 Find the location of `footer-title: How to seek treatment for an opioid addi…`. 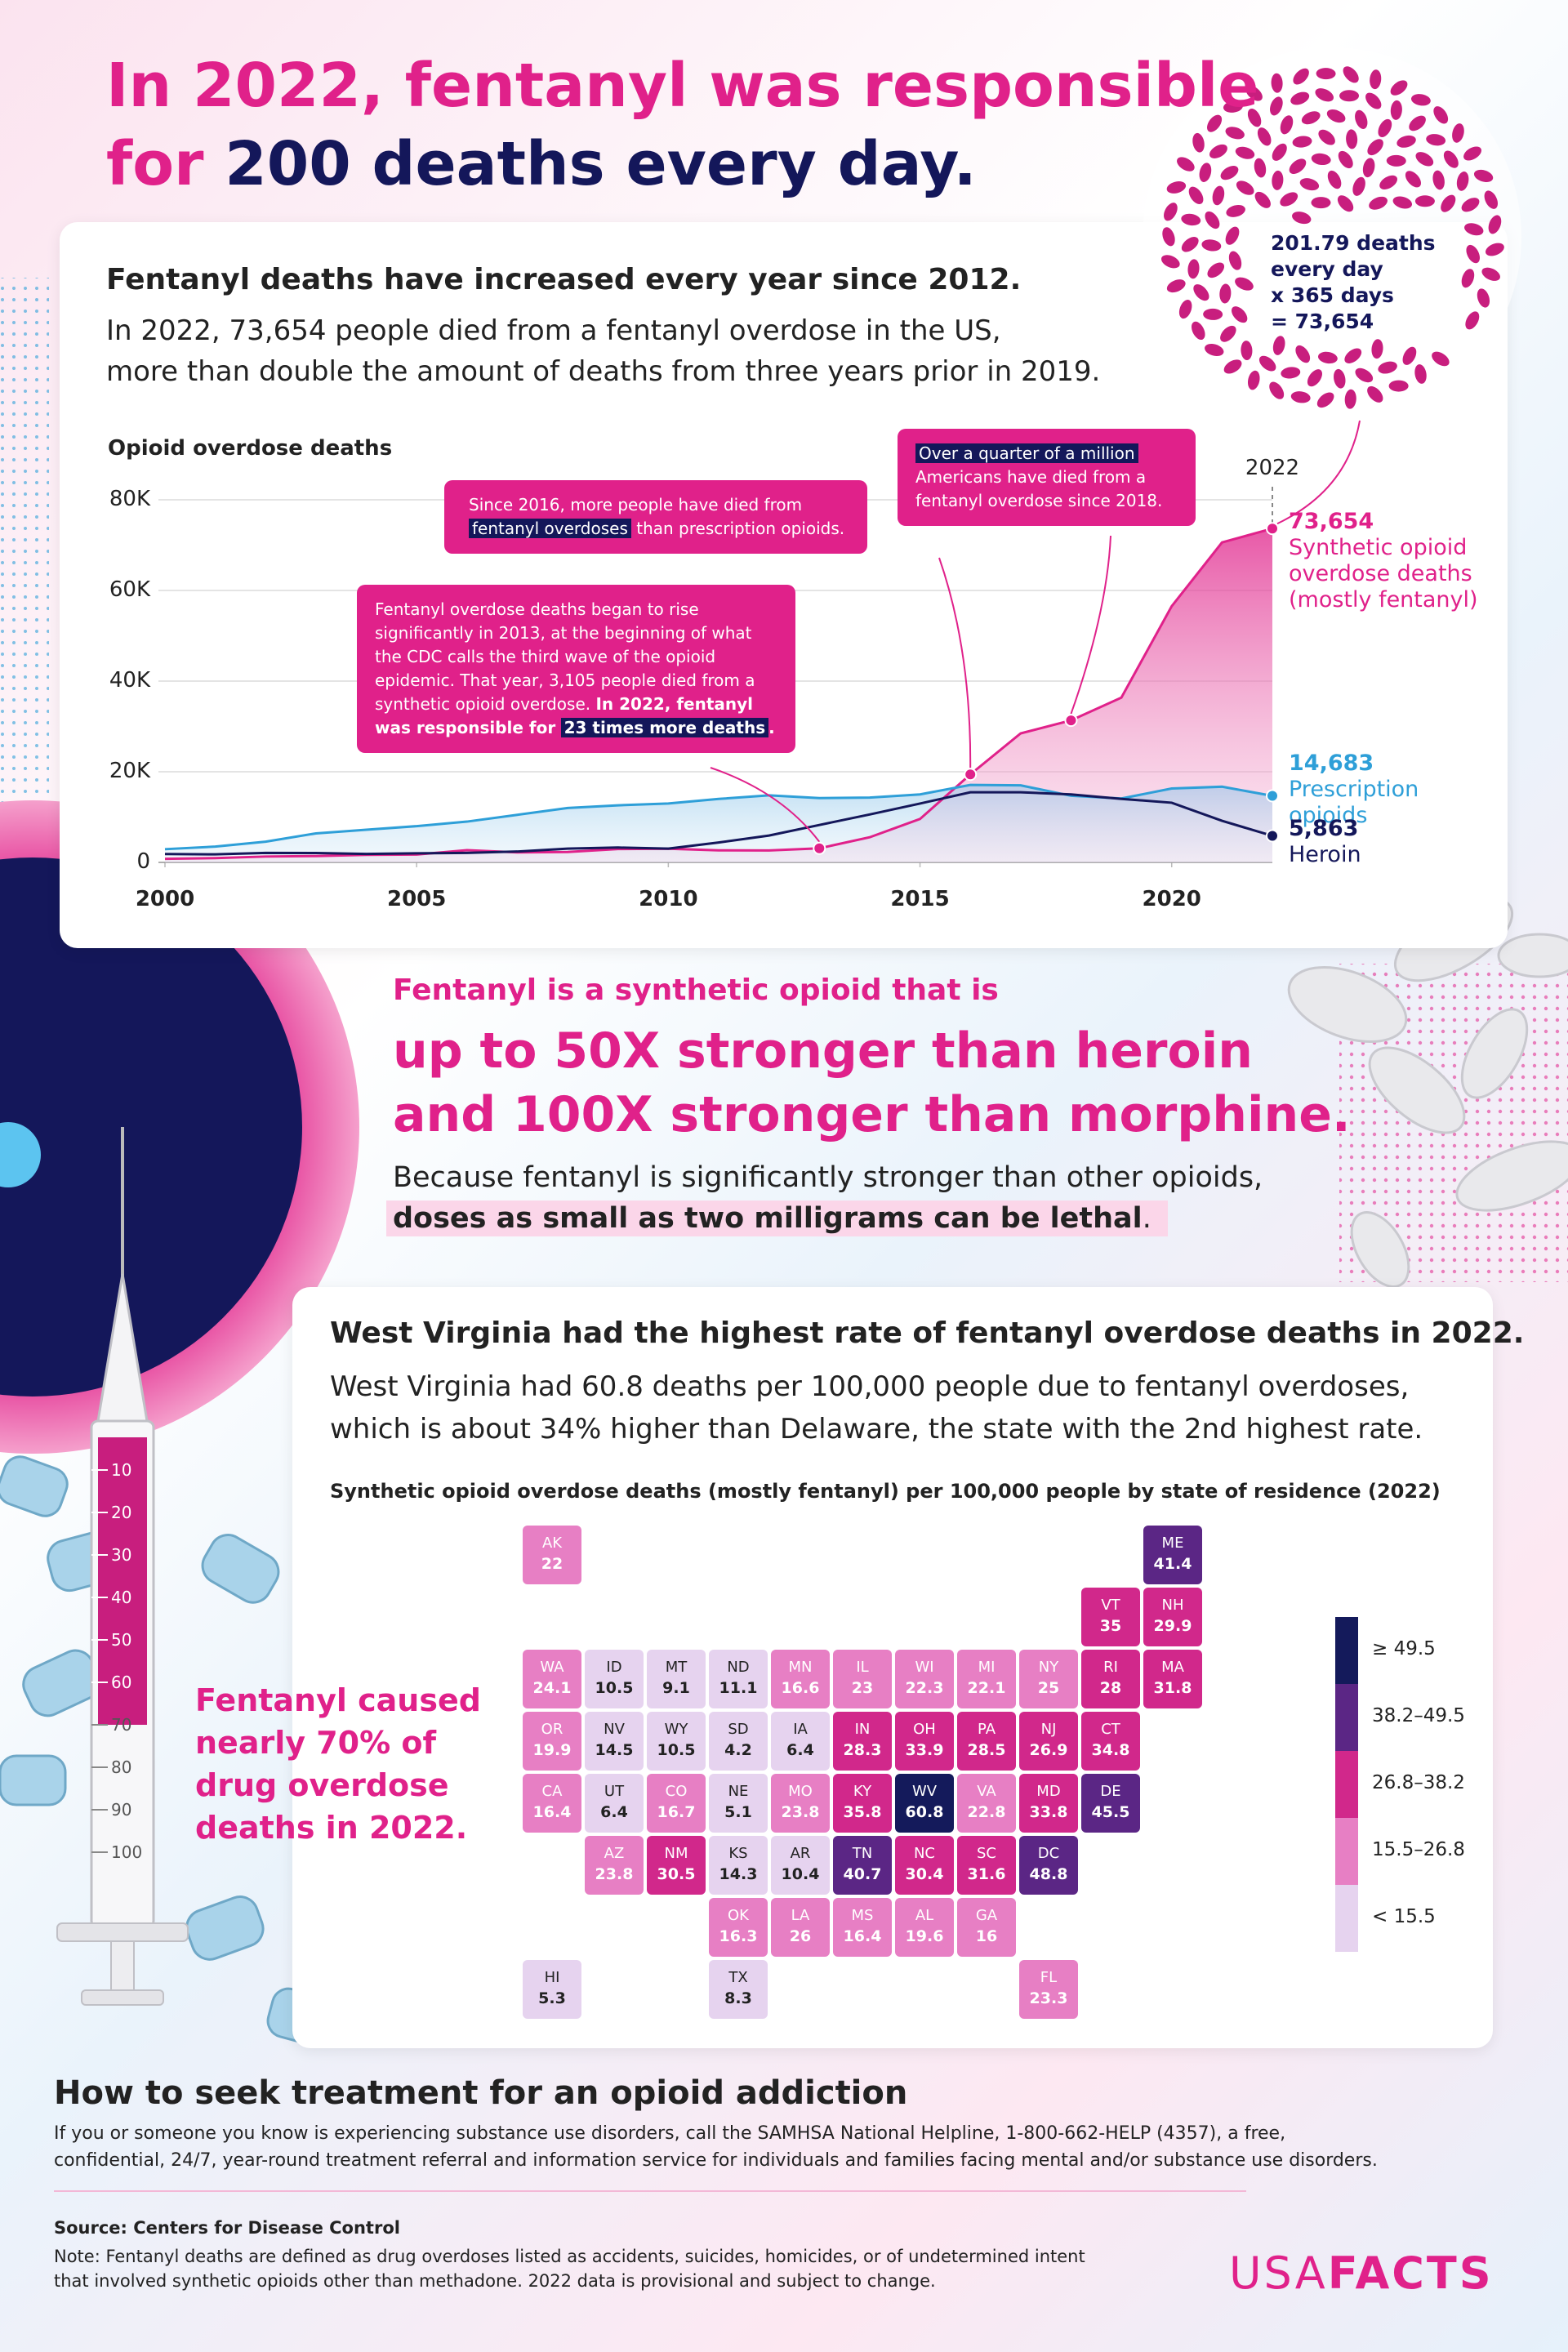

footer-title: How to seek treatment for an opioid addi… is located at coordinates (481, 2093).